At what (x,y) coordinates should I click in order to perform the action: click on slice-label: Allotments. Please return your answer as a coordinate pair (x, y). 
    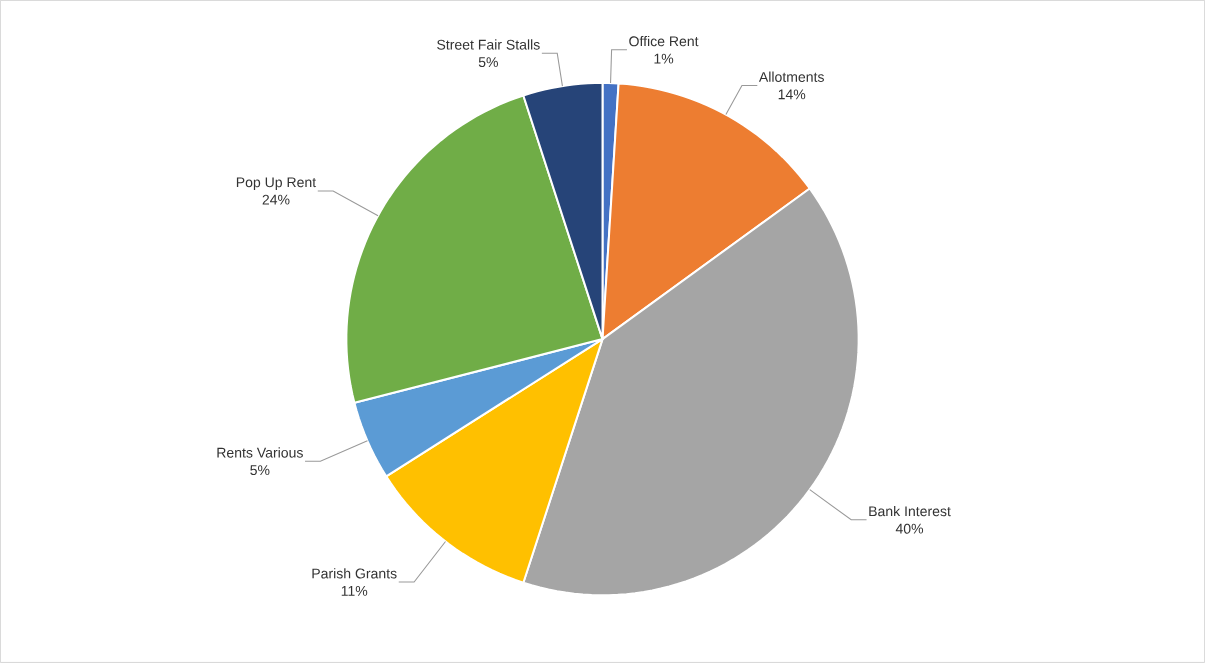
    Looking at the image, I should click on (791, 76).